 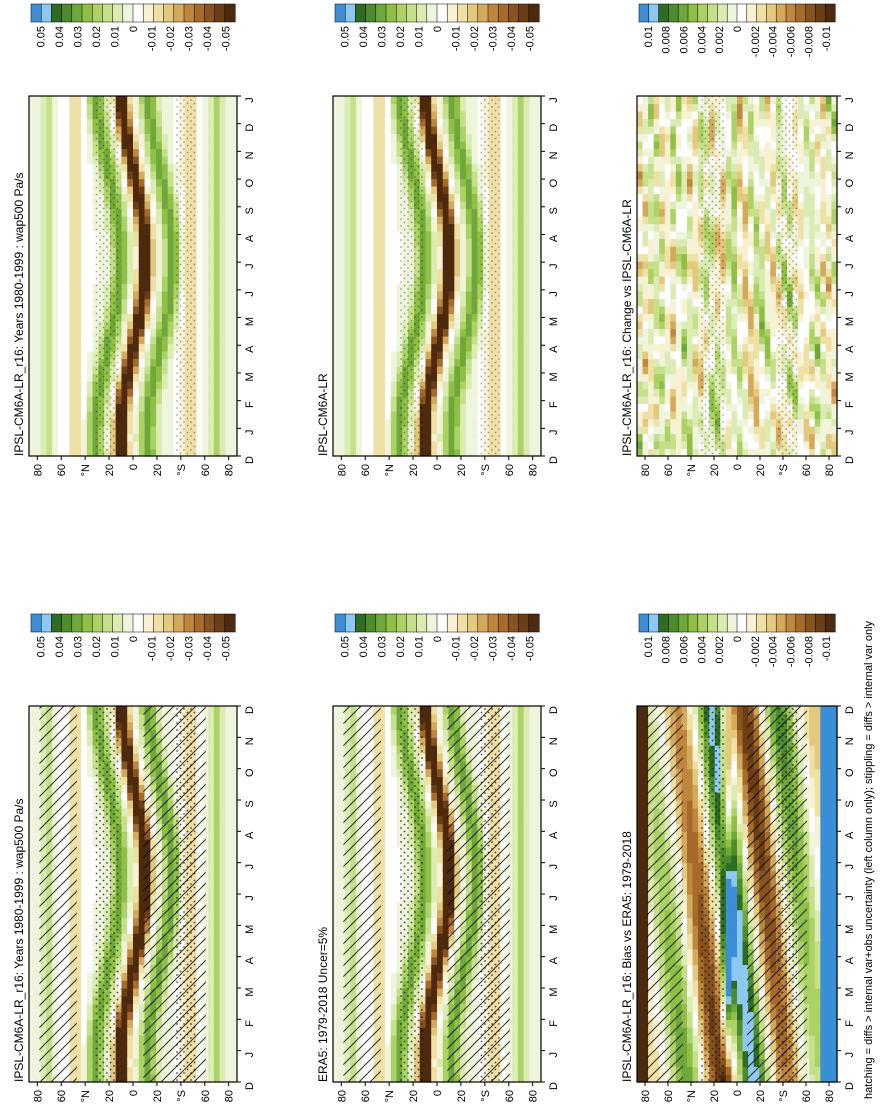 What do you see at coordinates (250, 182) in the screenshot?
I see `month-tick-label: O` at bounding box center [250, 182].